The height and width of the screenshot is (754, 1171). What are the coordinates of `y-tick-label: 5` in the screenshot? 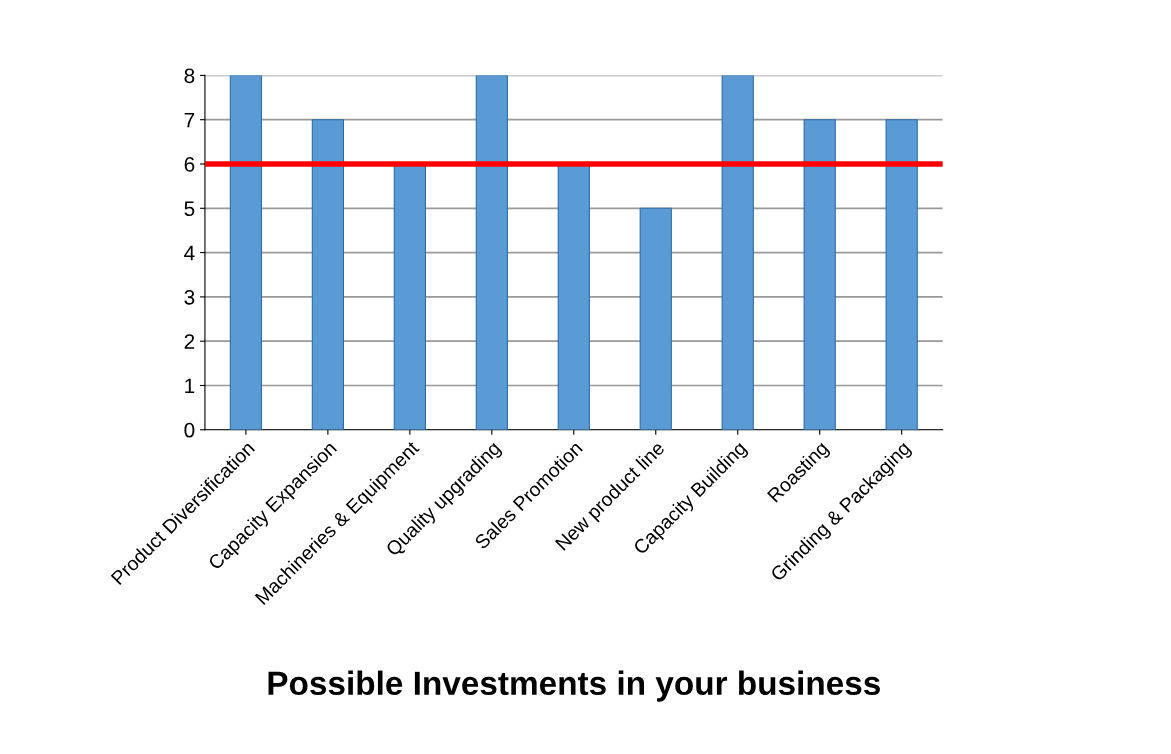 It's located at (189, 209).